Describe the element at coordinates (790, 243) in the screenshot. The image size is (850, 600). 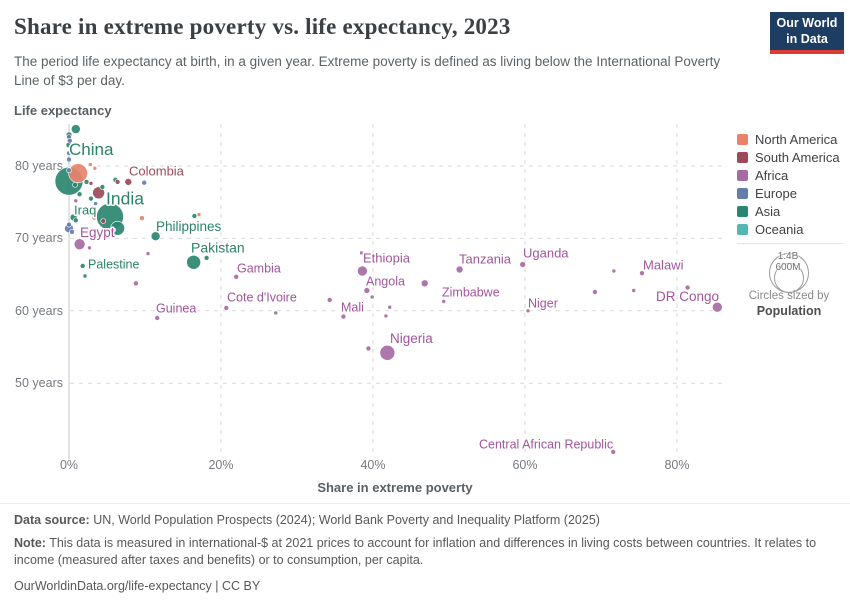
I see `legend-divider` at that location.